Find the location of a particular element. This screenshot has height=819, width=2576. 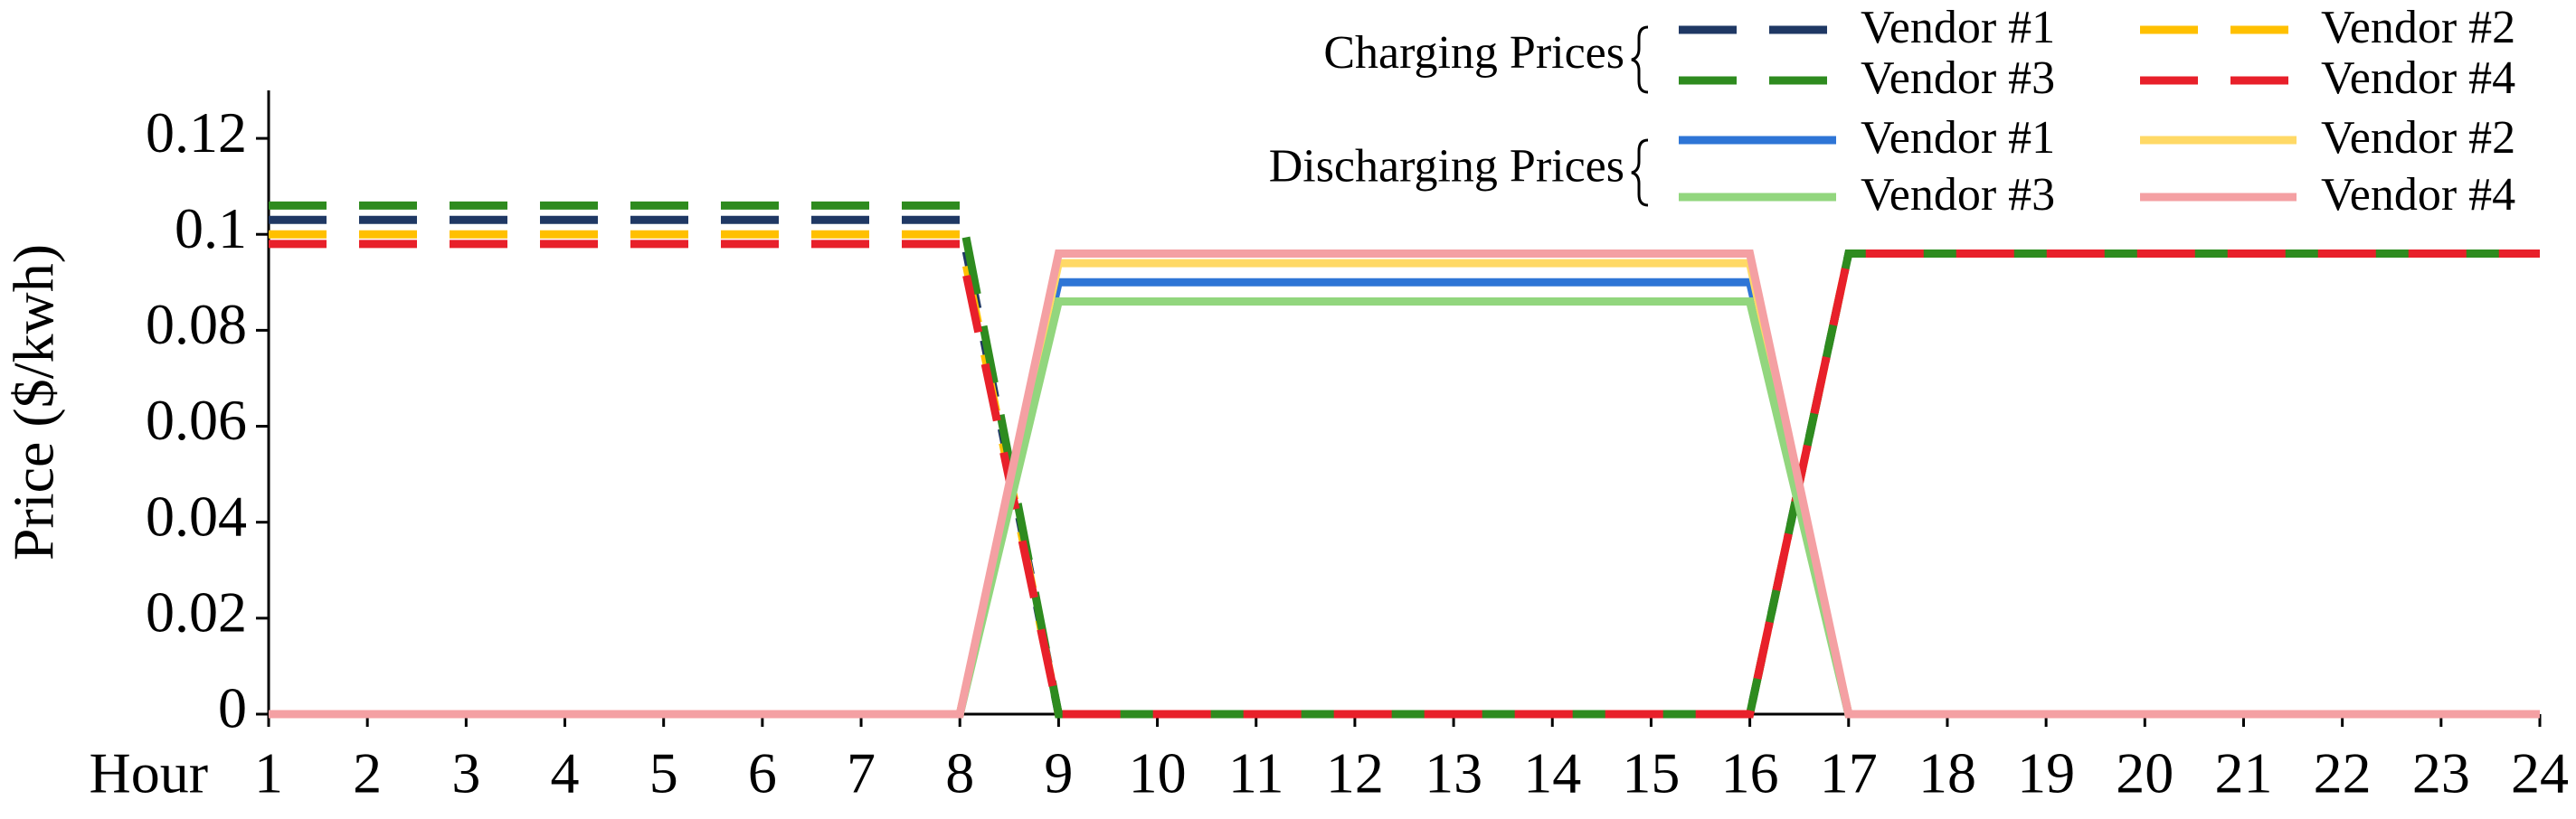

y-tick-label: 0.08 is located at coordinates (196, 324).